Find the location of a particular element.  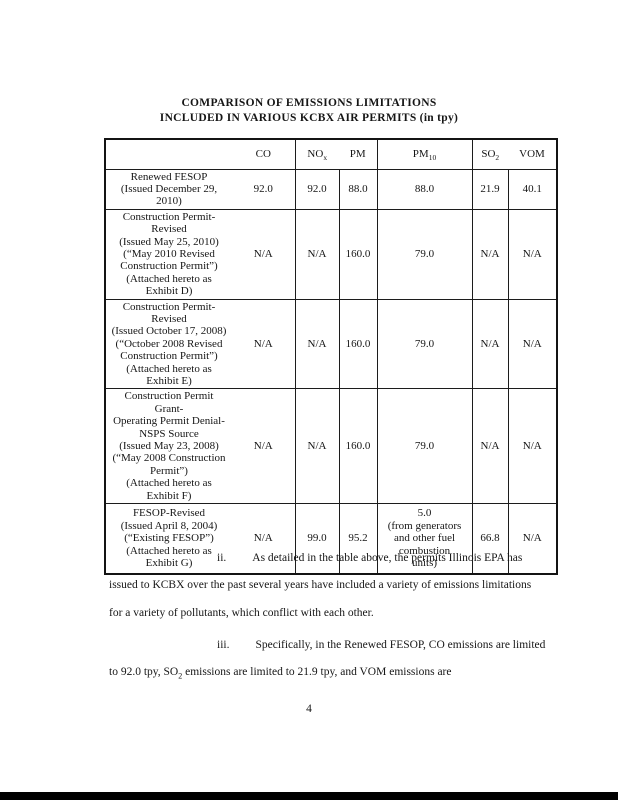

col-header-vom: VOM is located at coordinates (533, 154).